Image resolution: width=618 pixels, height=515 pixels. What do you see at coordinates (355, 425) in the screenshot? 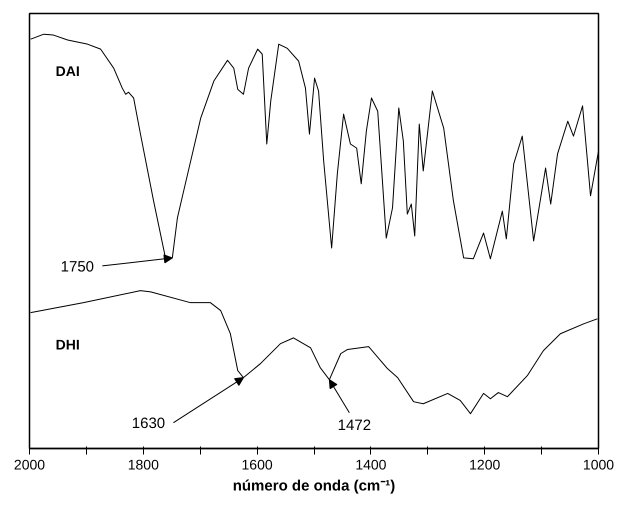
I see `annotation: 1472` at bounding box center [355, 425].